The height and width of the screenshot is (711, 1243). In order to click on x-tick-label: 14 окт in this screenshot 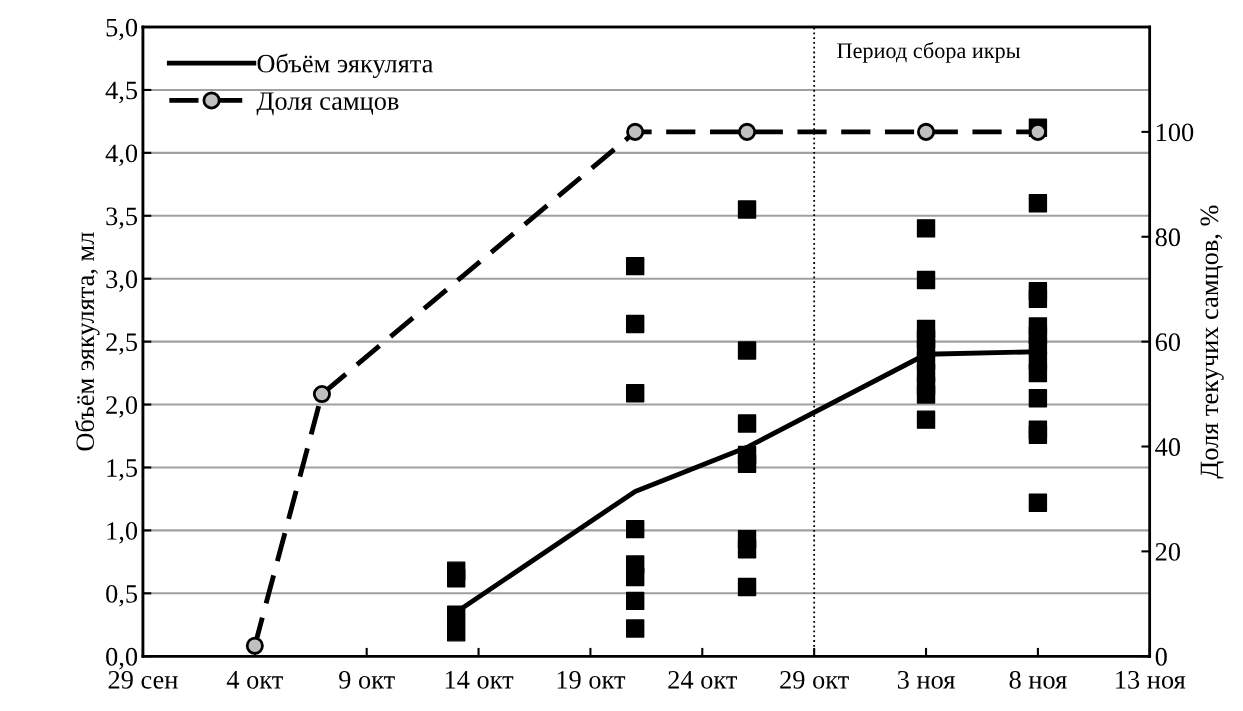, I will do `click(479, 680)`.